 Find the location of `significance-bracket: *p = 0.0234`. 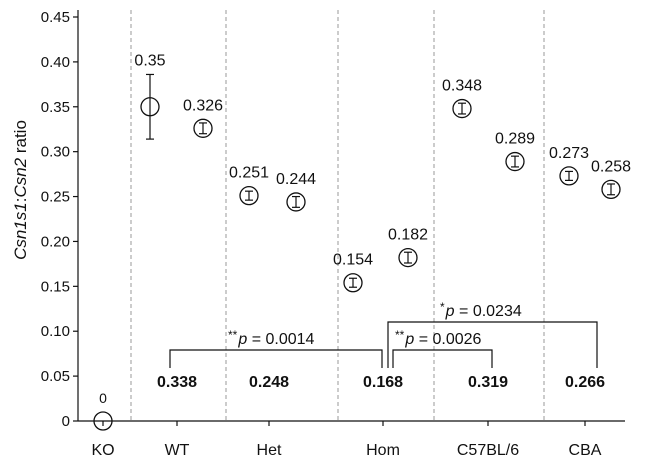

significance-bracket: *p = 0.0234 is located at coordinates (492, 334).